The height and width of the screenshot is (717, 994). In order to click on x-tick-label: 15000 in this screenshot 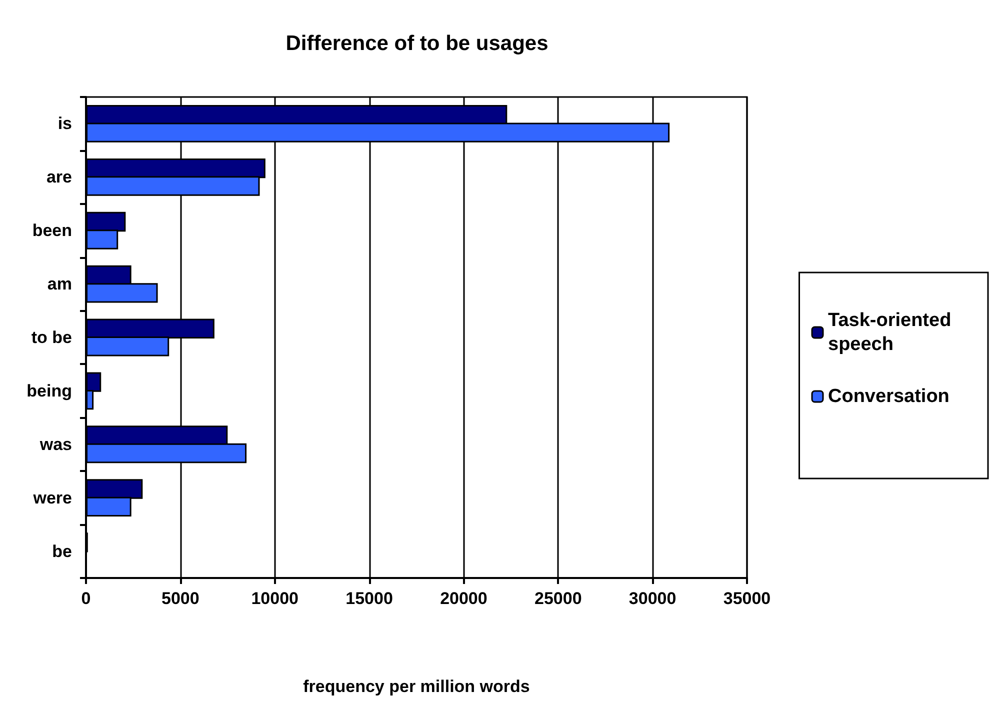, I will do `click(369, 598)`.